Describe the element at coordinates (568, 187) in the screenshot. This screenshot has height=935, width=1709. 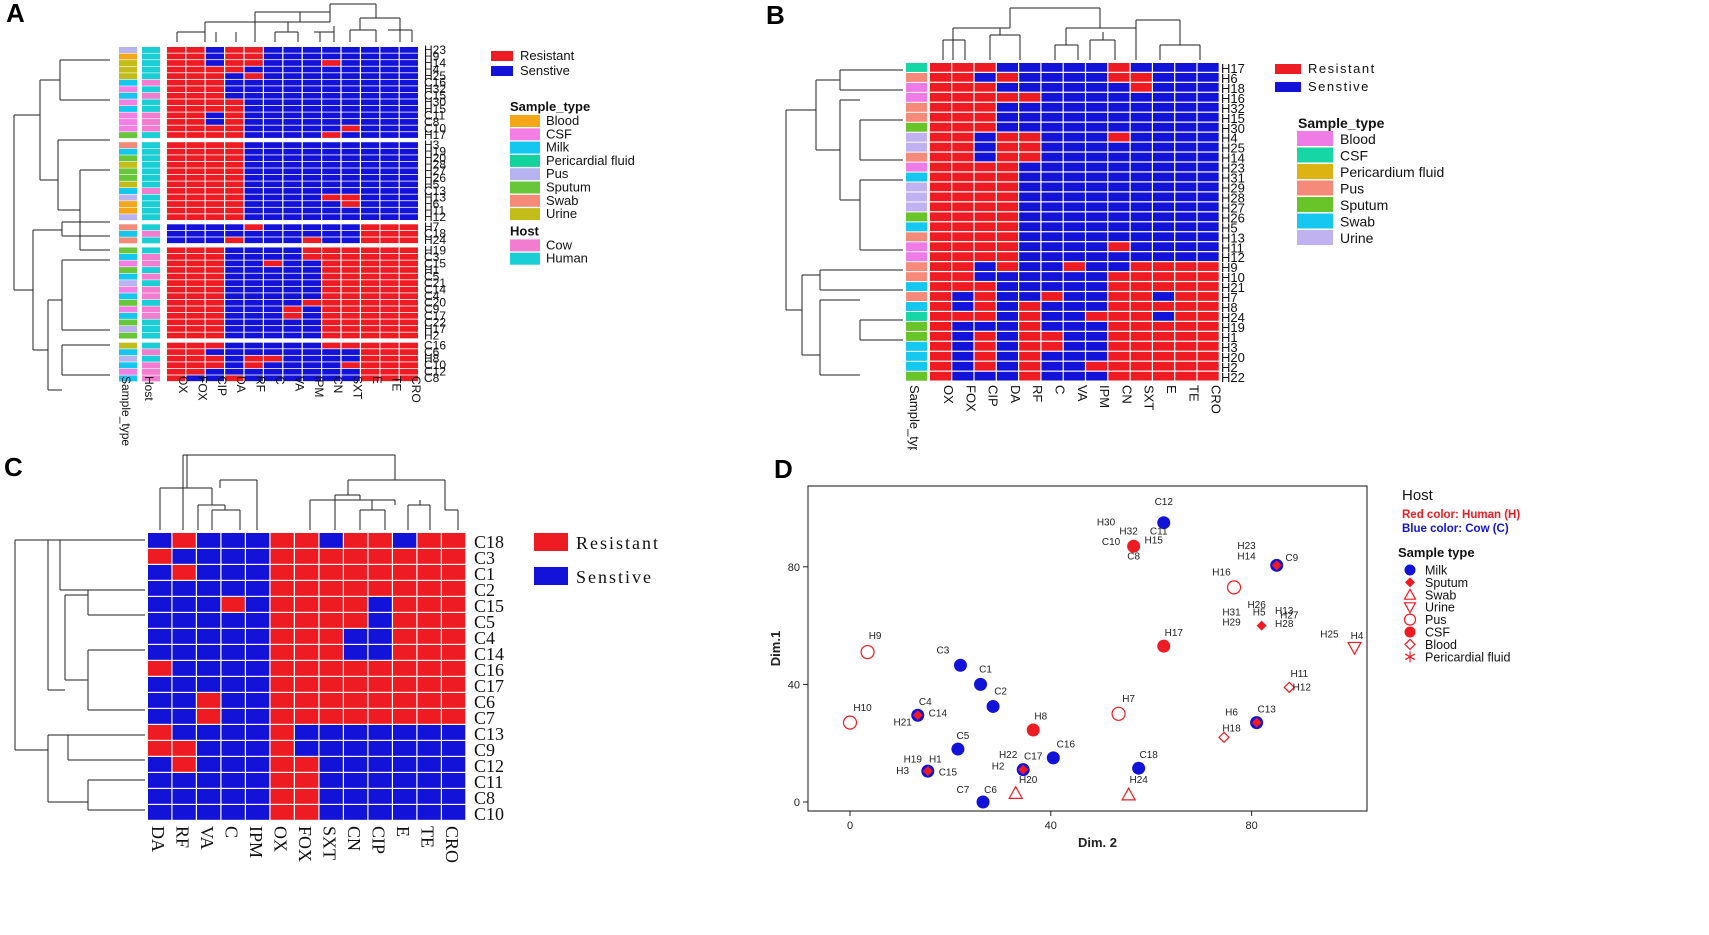
I see `legend-item-label: Sputum` at that location.